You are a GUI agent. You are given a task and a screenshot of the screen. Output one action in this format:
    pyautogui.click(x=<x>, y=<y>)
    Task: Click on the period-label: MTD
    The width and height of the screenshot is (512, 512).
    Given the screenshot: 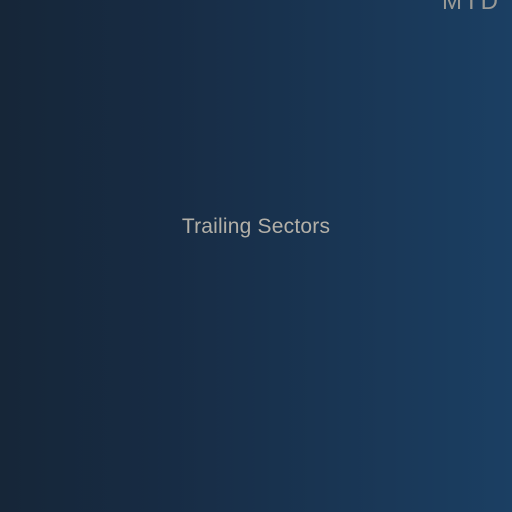 What is the action you would take?
    pyautogui.click(x=471, y=7)
    